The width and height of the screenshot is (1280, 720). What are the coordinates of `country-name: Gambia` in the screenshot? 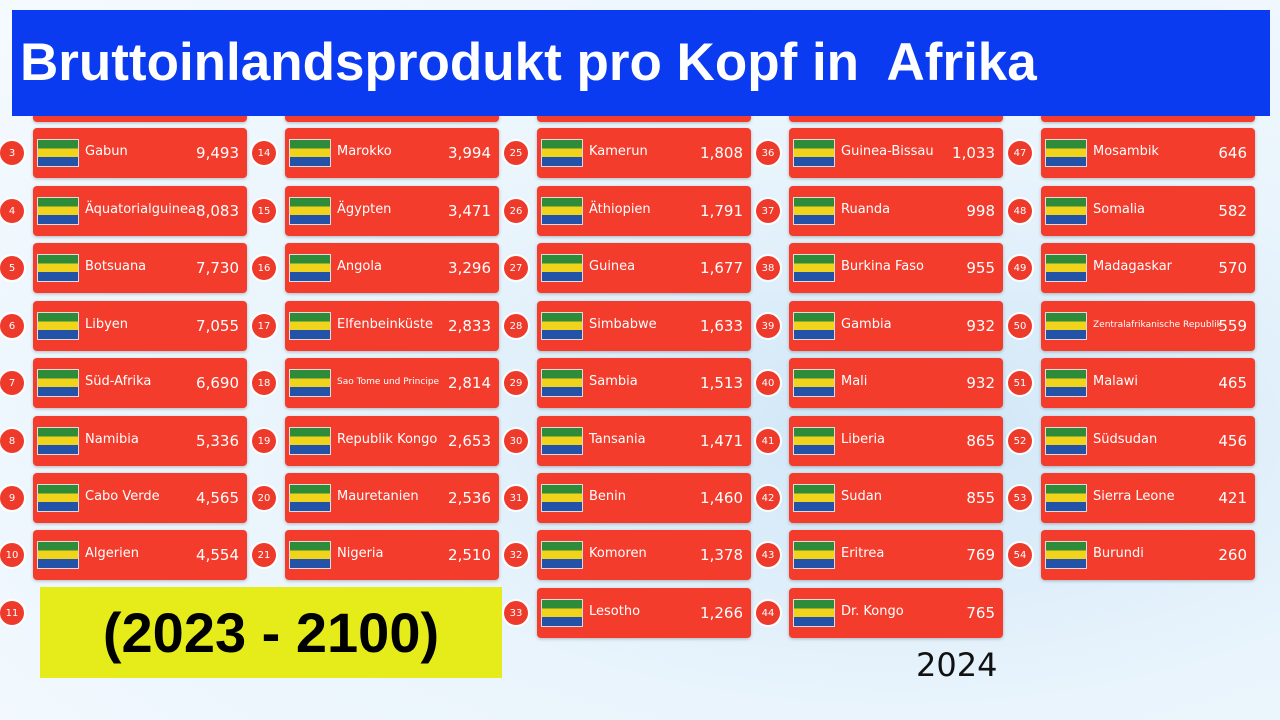 It's located at (866, 324).